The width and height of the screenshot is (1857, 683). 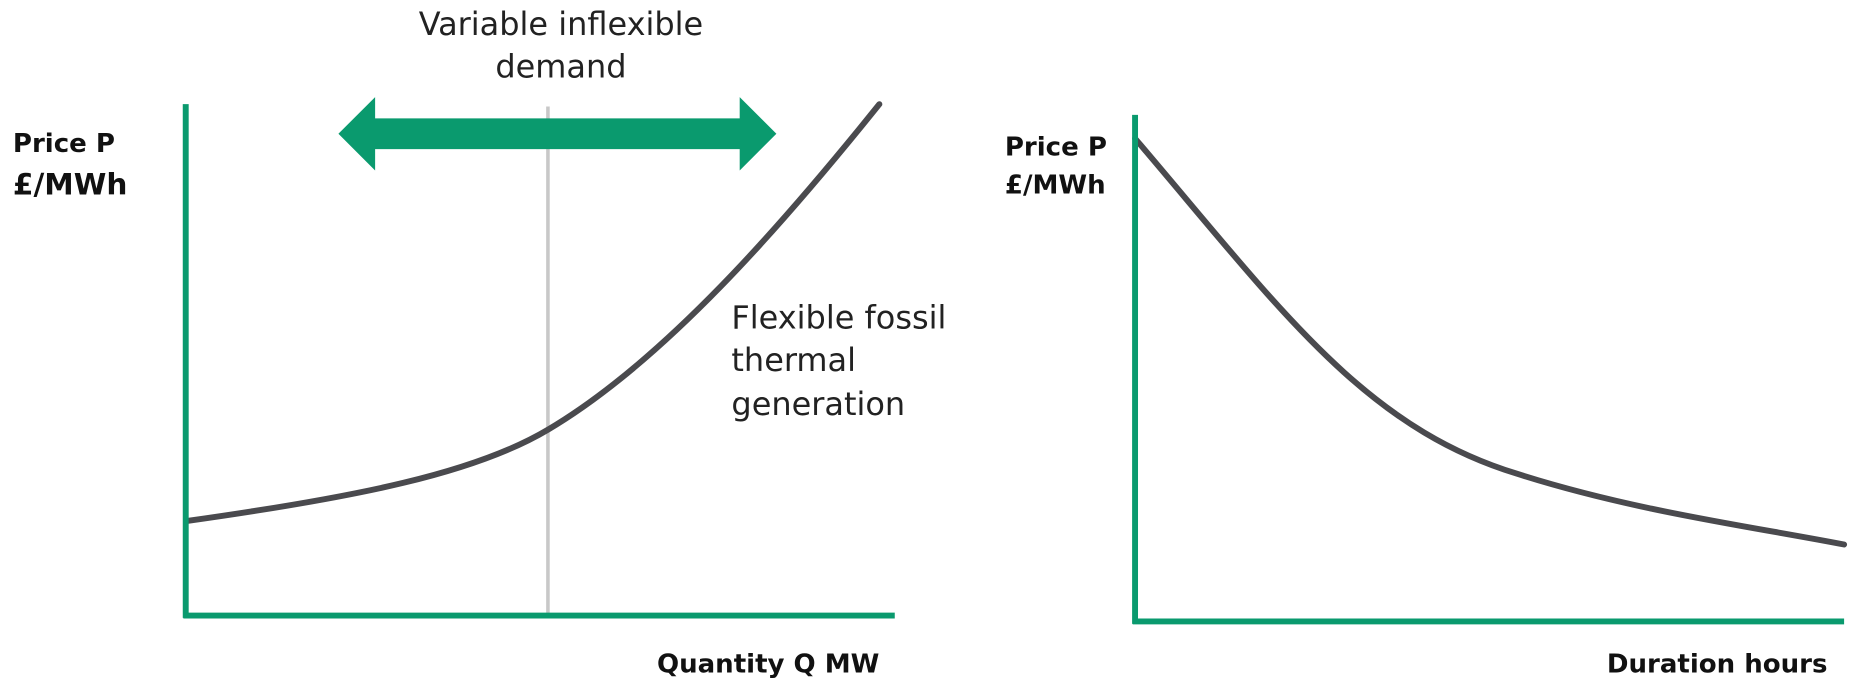 I want to click on demand-label: demand, so click(x=560, y=67).